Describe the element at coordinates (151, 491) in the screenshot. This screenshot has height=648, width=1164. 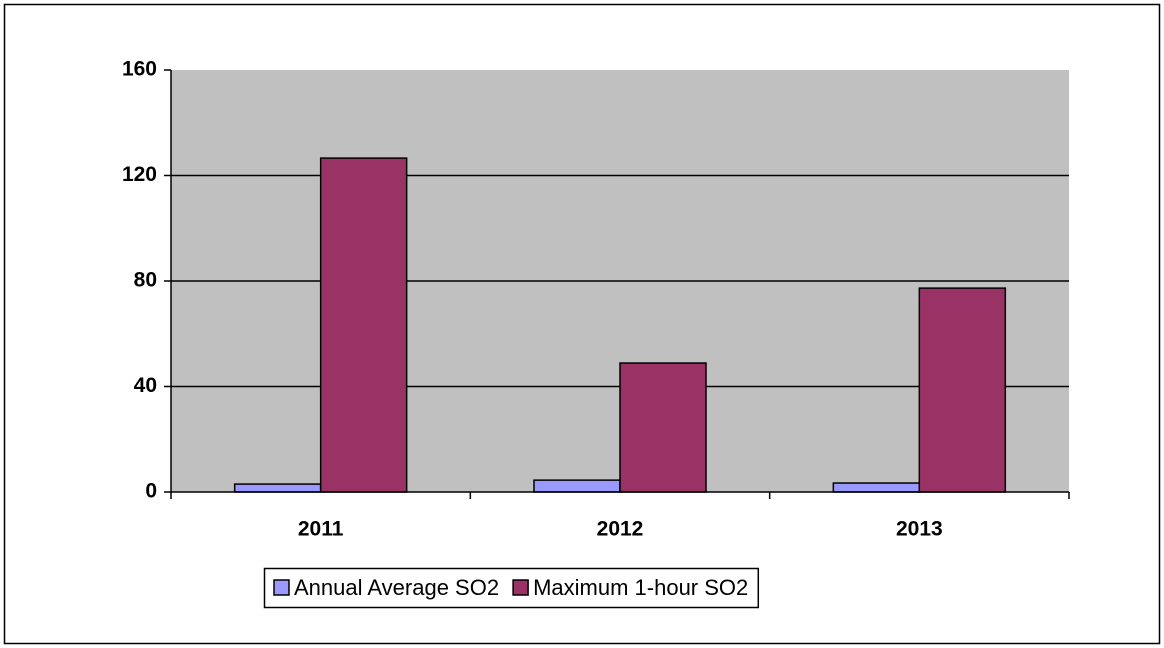
I see `y-tick-label: 0` at that location.